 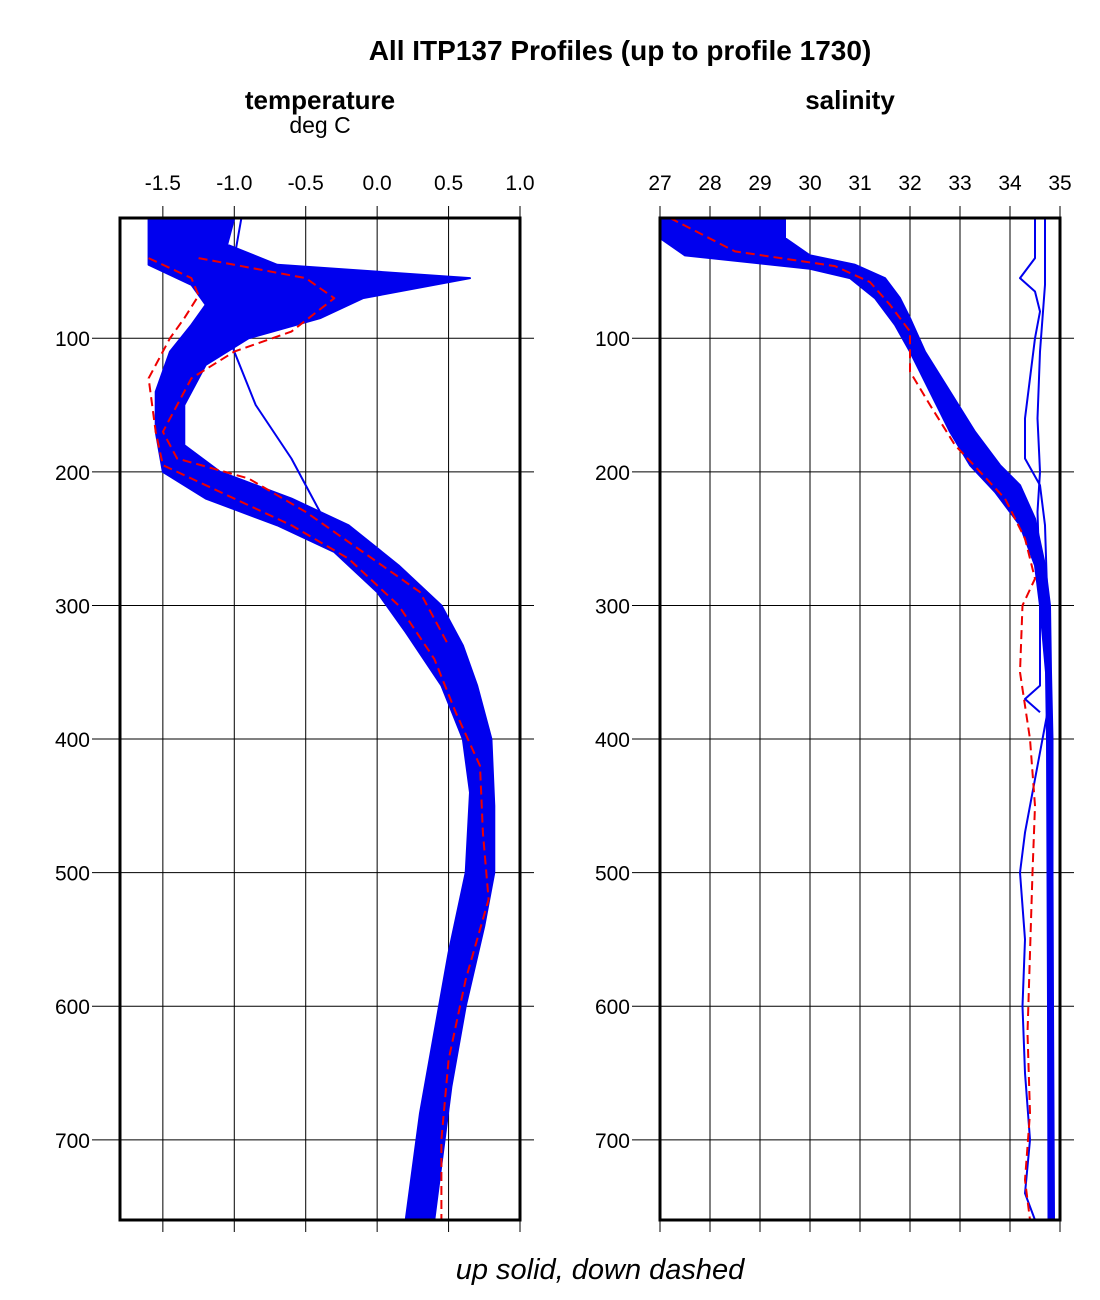 What do you see at coordinates (620, 50) in the screenshot?
I see `figure-title: All ITP137 Profiles (up to profile 1730)` at bounding box center [620, 50].